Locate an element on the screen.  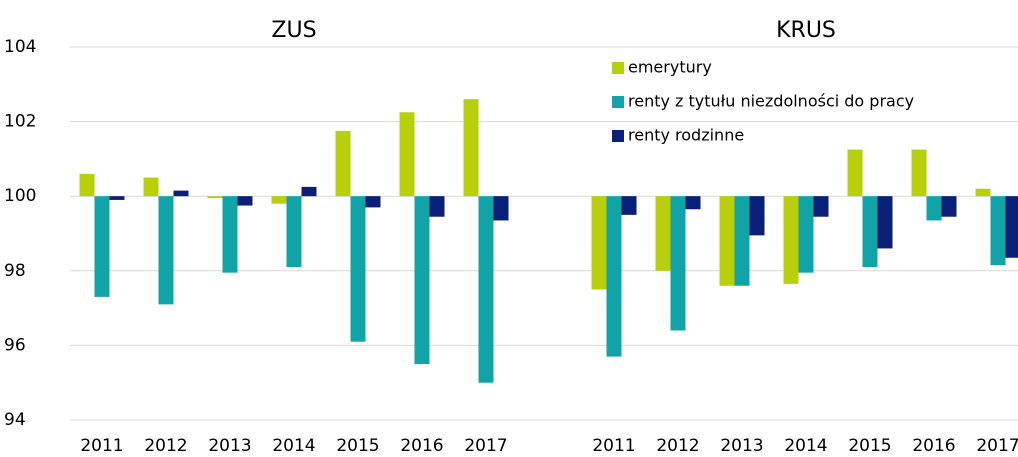
y-tick-label: 104 is located at coordinates (20, 47).